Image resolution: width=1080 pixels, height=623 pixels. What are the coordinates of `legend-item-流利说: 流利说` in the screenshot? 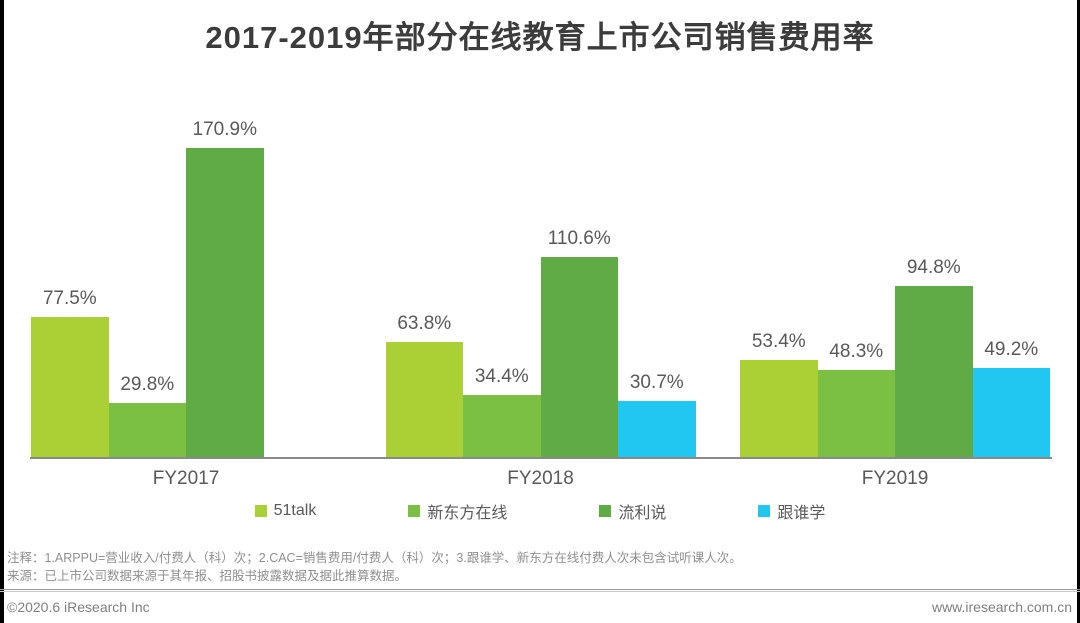 It's located at (632, 511).